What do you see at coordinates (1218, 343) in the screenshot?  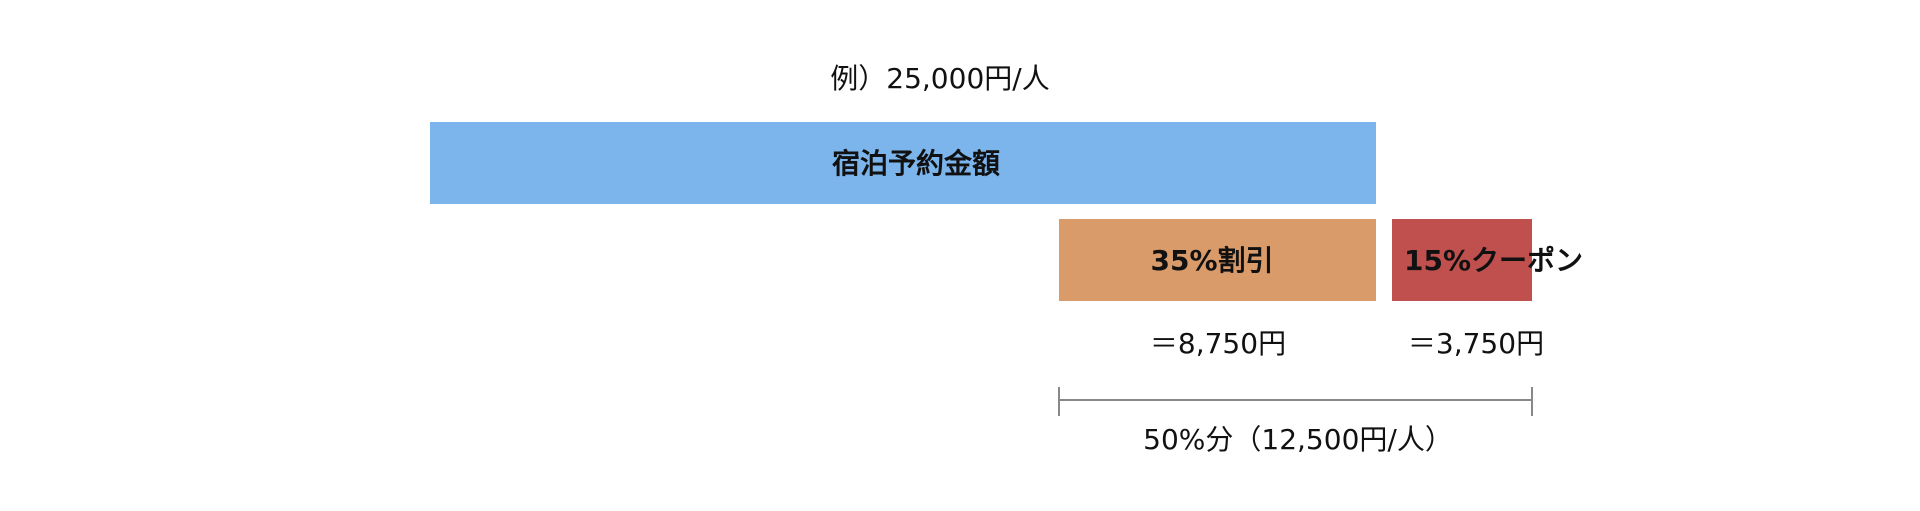 I see `discount-amount: ＝8,750円` at bounding box center [1218, 343].